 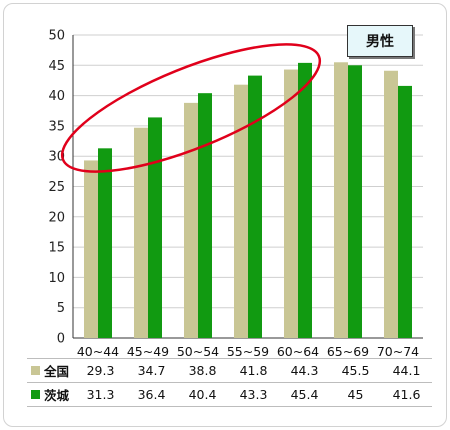 What do you see at coordinates (348, 351) in the screenshot?
I see `x-tick-label: 65~69` at bounding box center [348, 351].